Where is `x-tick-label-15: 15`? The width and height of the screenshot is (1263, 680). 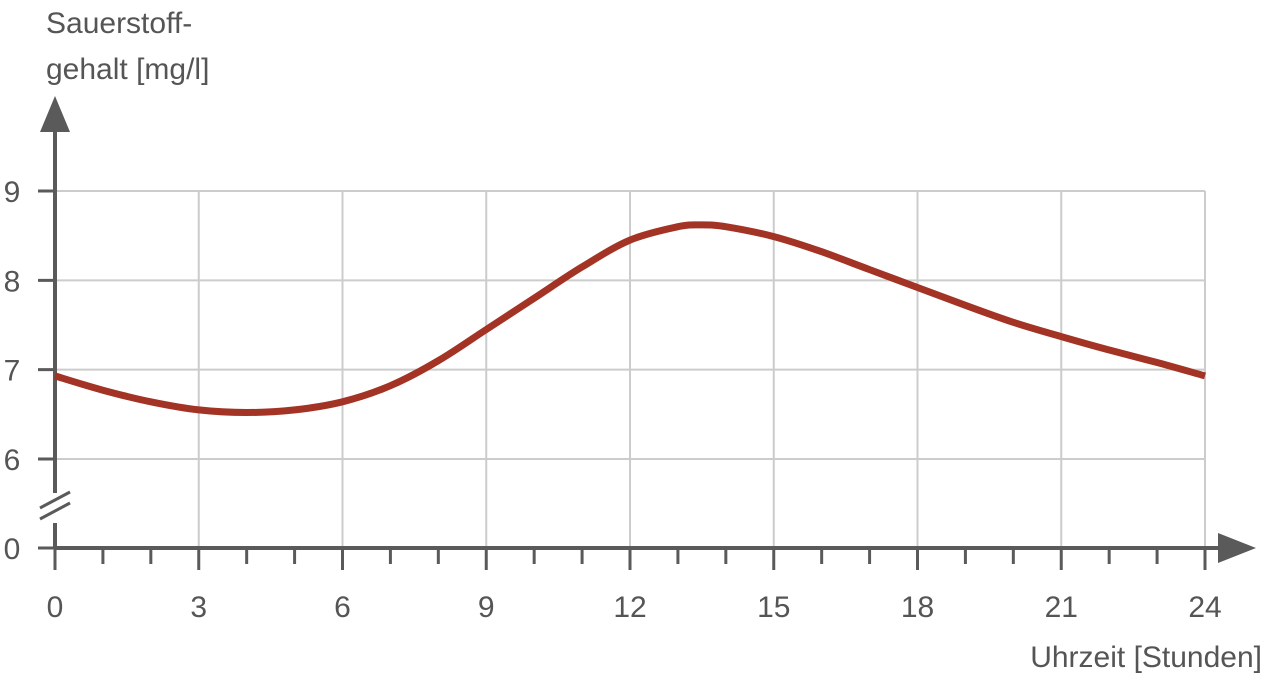
x-tick-label-15: 15 is located at coordinates (773, 607).